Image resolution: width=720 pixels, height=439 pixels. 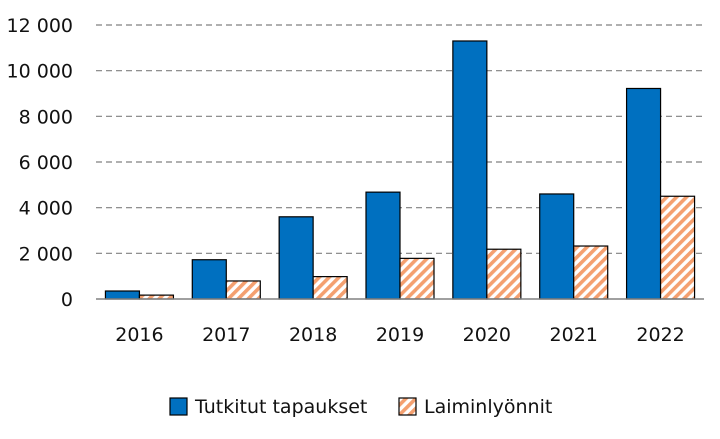 What do you see at coordinates (643, 193) in the screenshot?
I see `bar-tutkitut-tapaukset-2022` at bounding box center [643, 193].